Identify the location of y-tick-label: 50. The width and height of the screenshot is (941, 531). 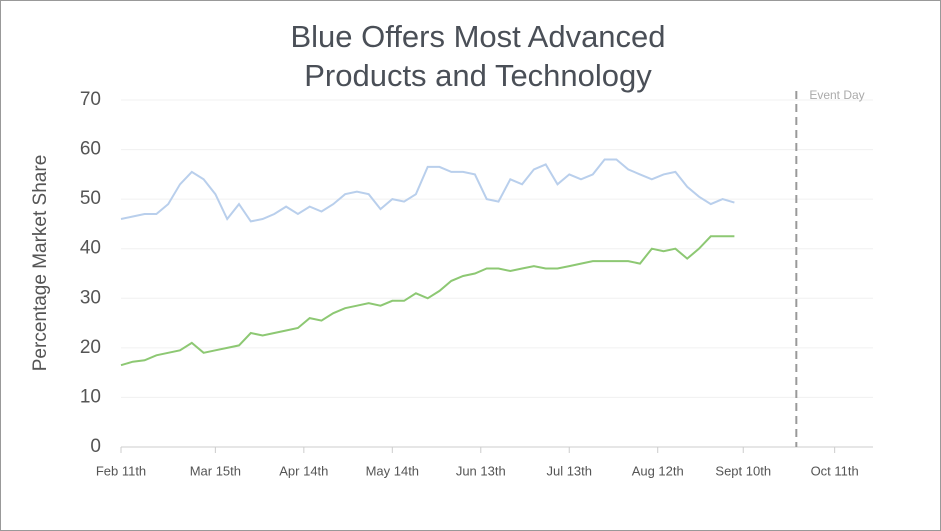
(90, 198).